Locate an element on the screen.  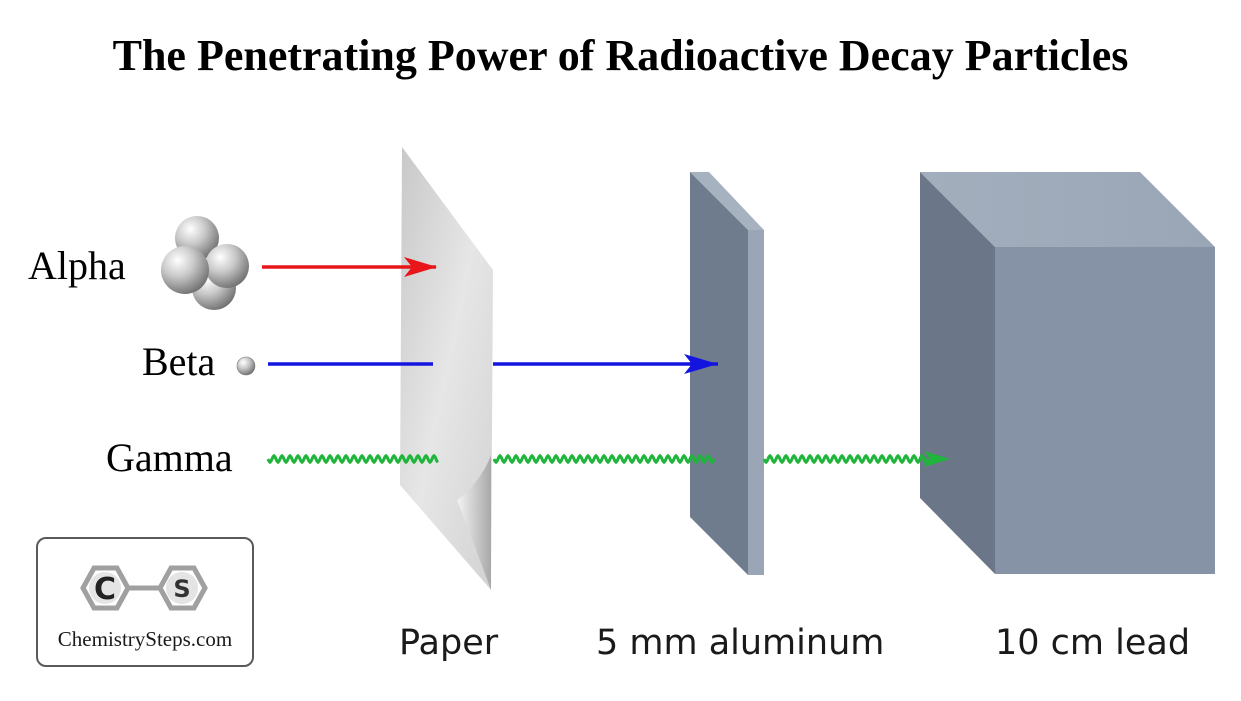
lead-block is located at coordinates (1067, 373).